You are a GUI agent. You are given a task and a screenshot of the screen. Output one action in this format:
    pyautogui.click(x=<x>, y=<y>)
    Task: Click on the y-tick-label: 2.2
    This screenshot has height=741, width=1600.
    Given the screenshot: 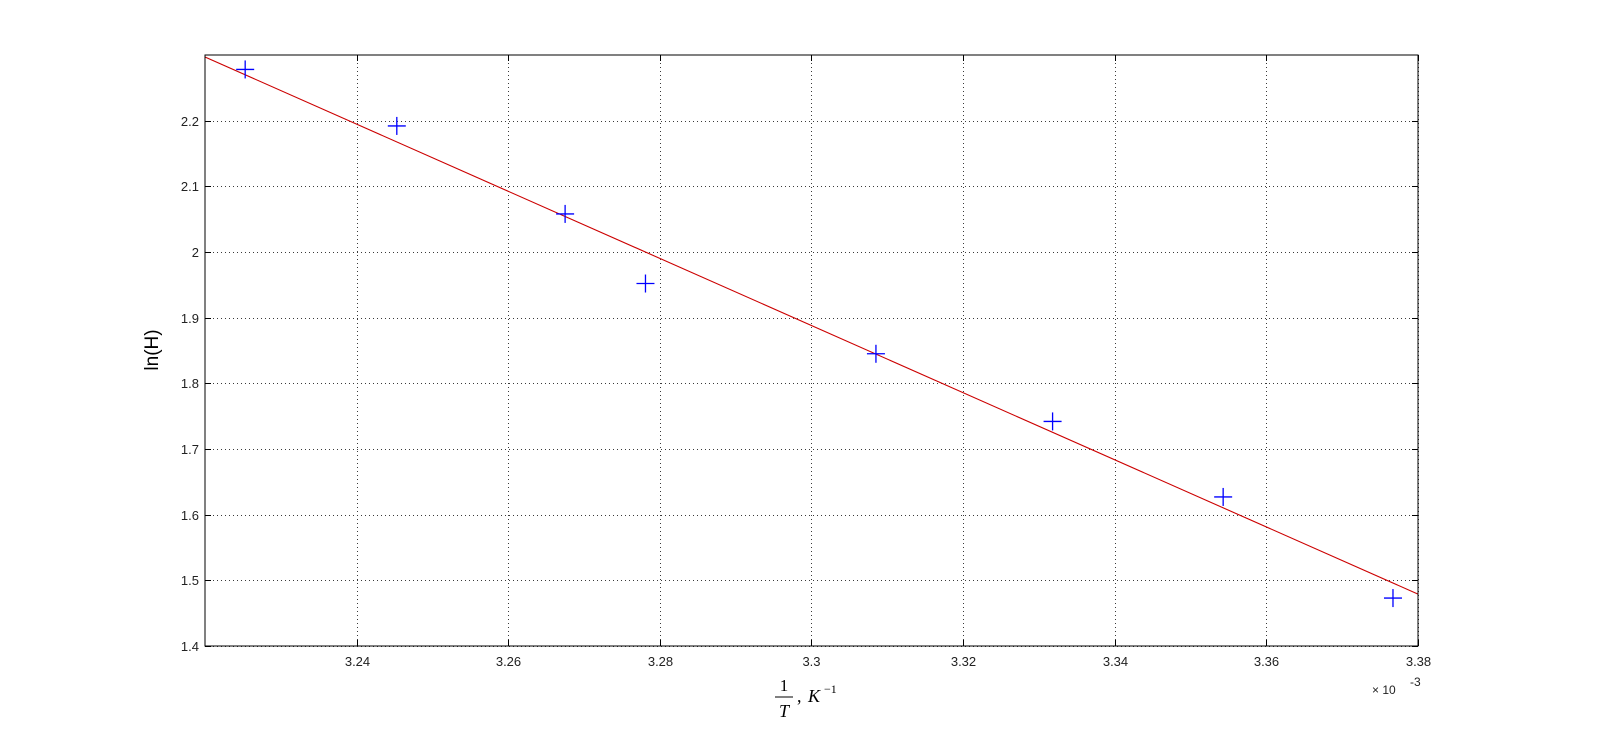 What is the action you would take?
    pyautogui.click(x=190, y=121)
    